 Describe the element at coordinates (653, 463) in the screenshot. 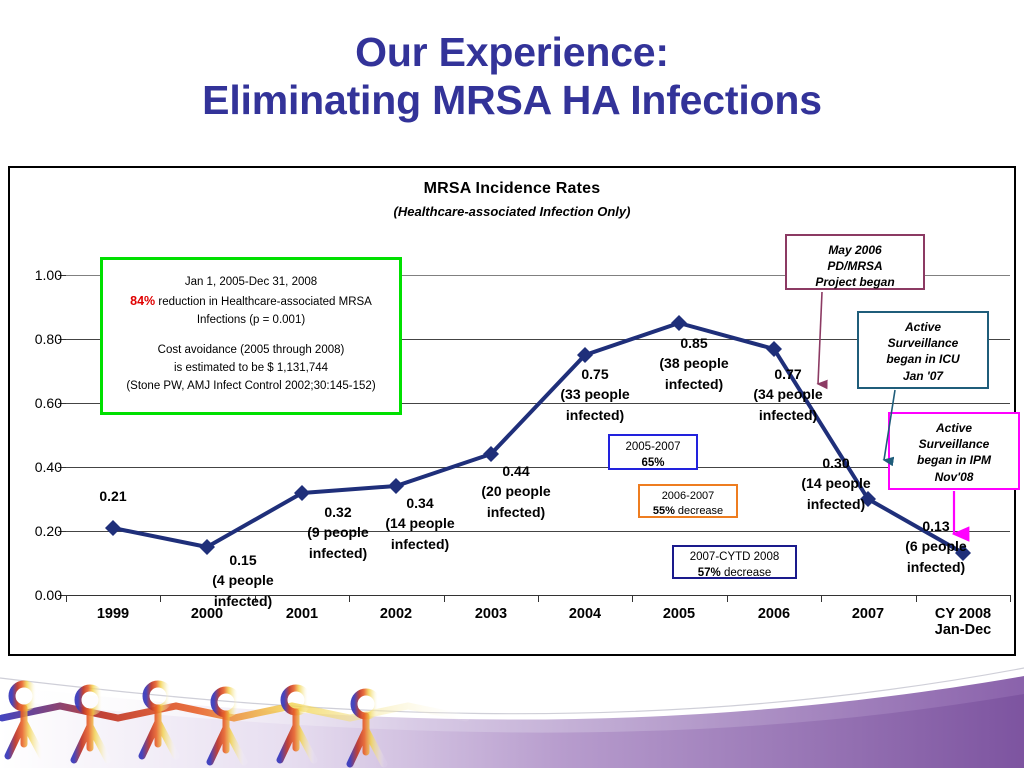

I see `stat-0507-value: 65%` at that location.